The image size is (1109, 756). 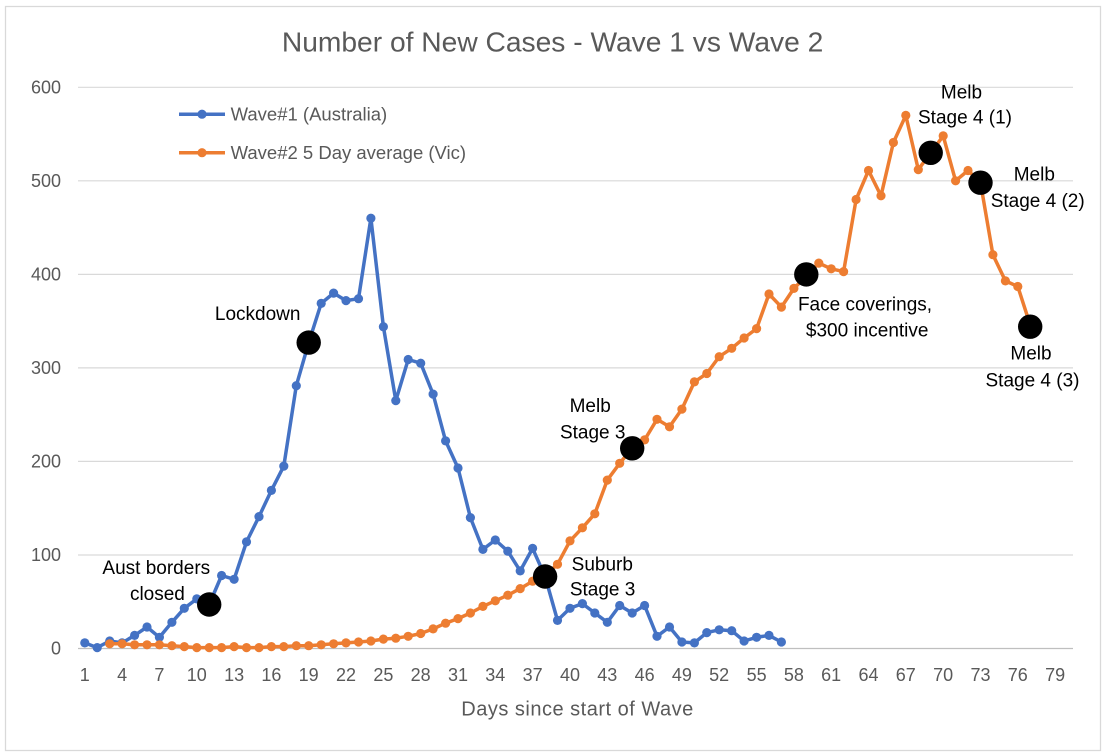 What do you see at coordinates (682, 675) in the screenshot?
I see `svg-text: 49` at bounding box center [682, 675].